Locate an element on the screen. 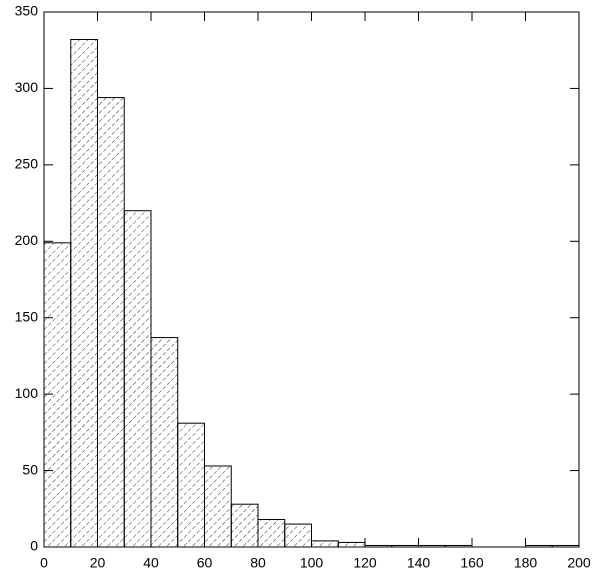 Image resolution: width=600 pixels, height=573 pixels. x-tick-label: 40 is located at coordinates (151, 563).